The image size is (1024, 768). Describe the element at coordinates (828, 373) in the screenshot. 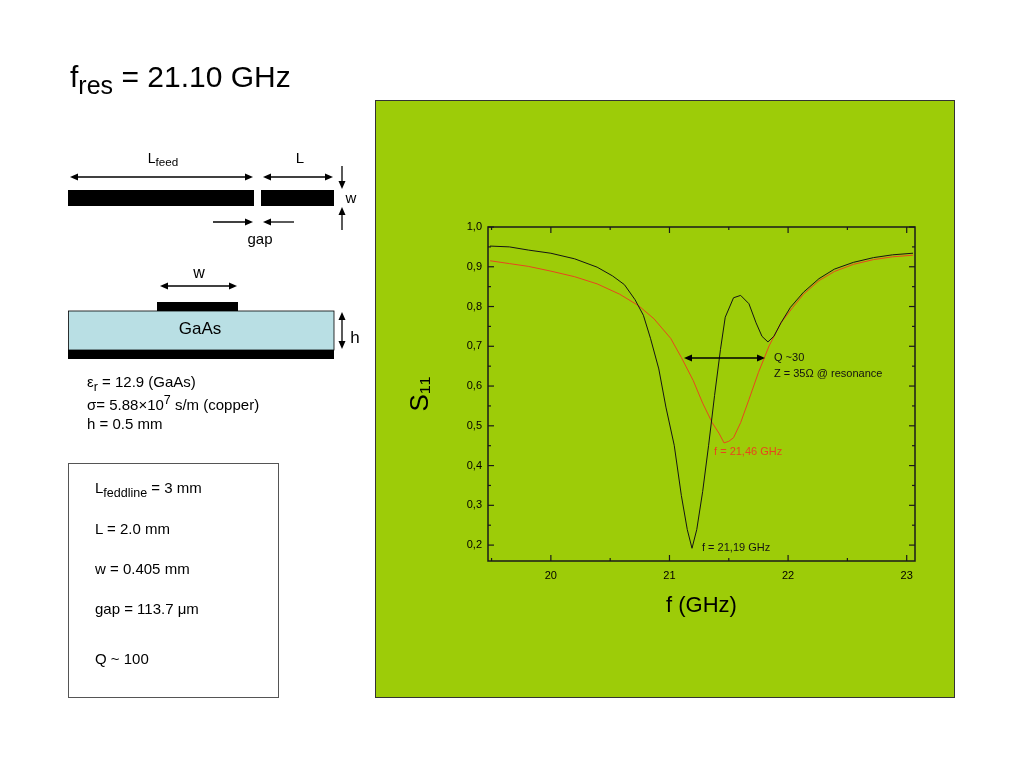

I see `annotation: Z = 35Ω @ resonance` at that location.